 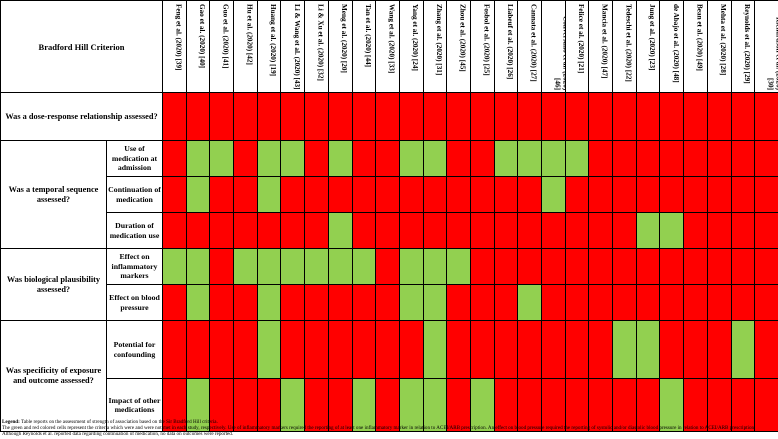 I want to click on criterion-row: Continuation of medication, so click(x=389, y=194).